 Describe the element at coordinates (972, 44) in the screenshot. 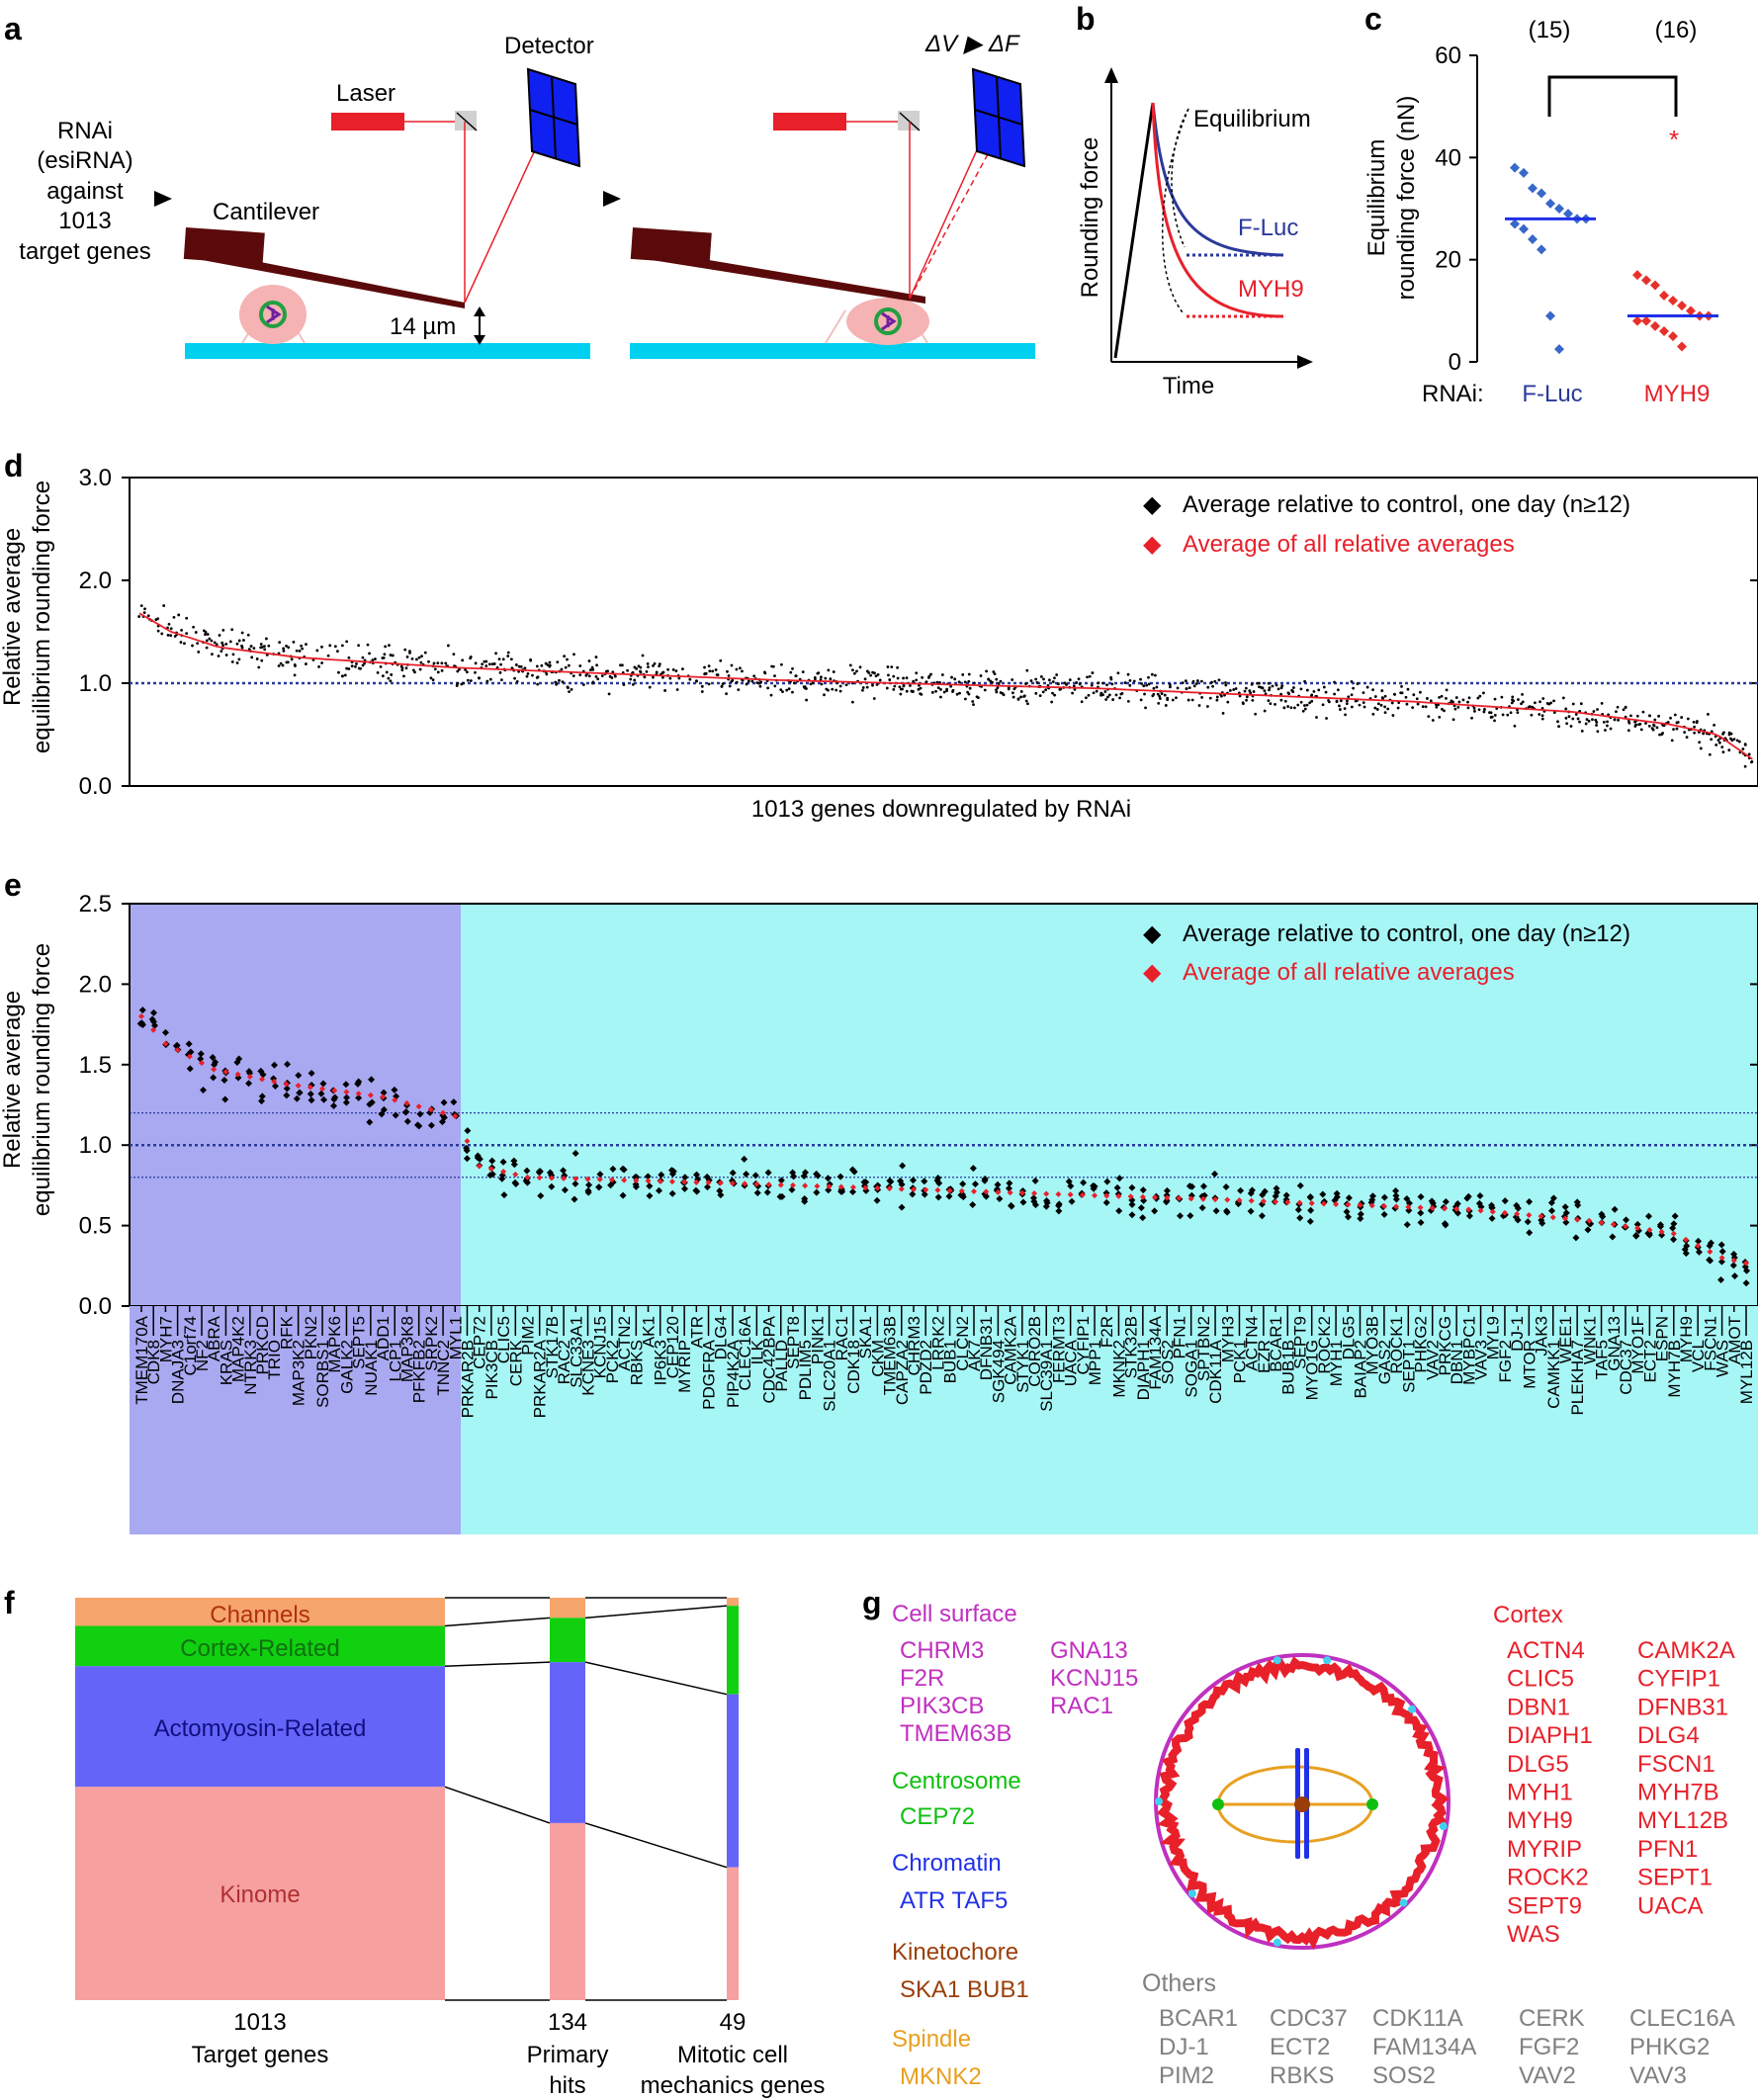

I see `delta-label: ΔV ▶ ΔF` at that location.